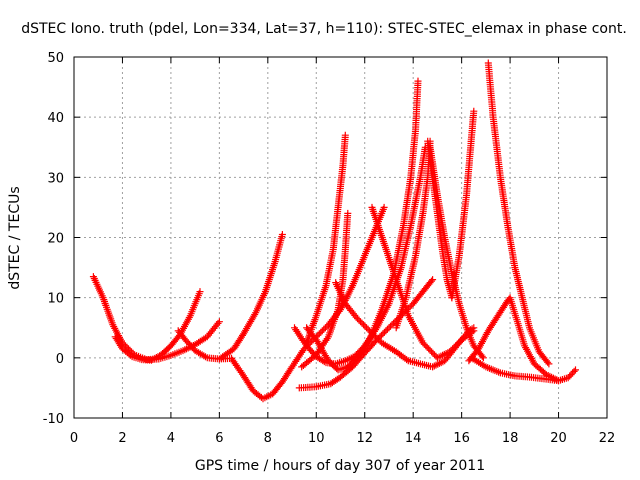 The width and height of the screenshot is (640, 480). Describe the element at coordinates (55, 239) in the screenshot. I see `y-tick-label: 20` at that location.